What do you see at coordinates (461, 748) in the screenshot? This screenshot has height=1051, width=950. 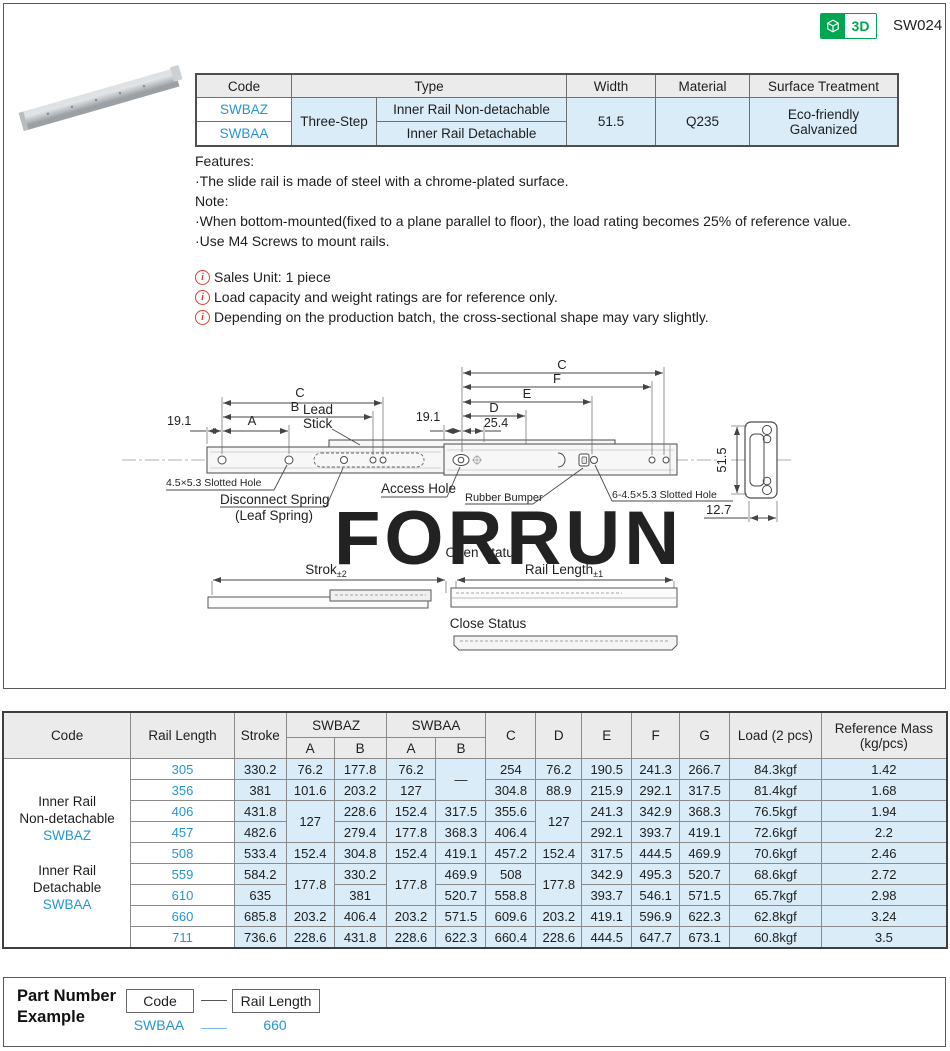 I see `col-header-swbaa-b: B` at bounding box center [461, 748].